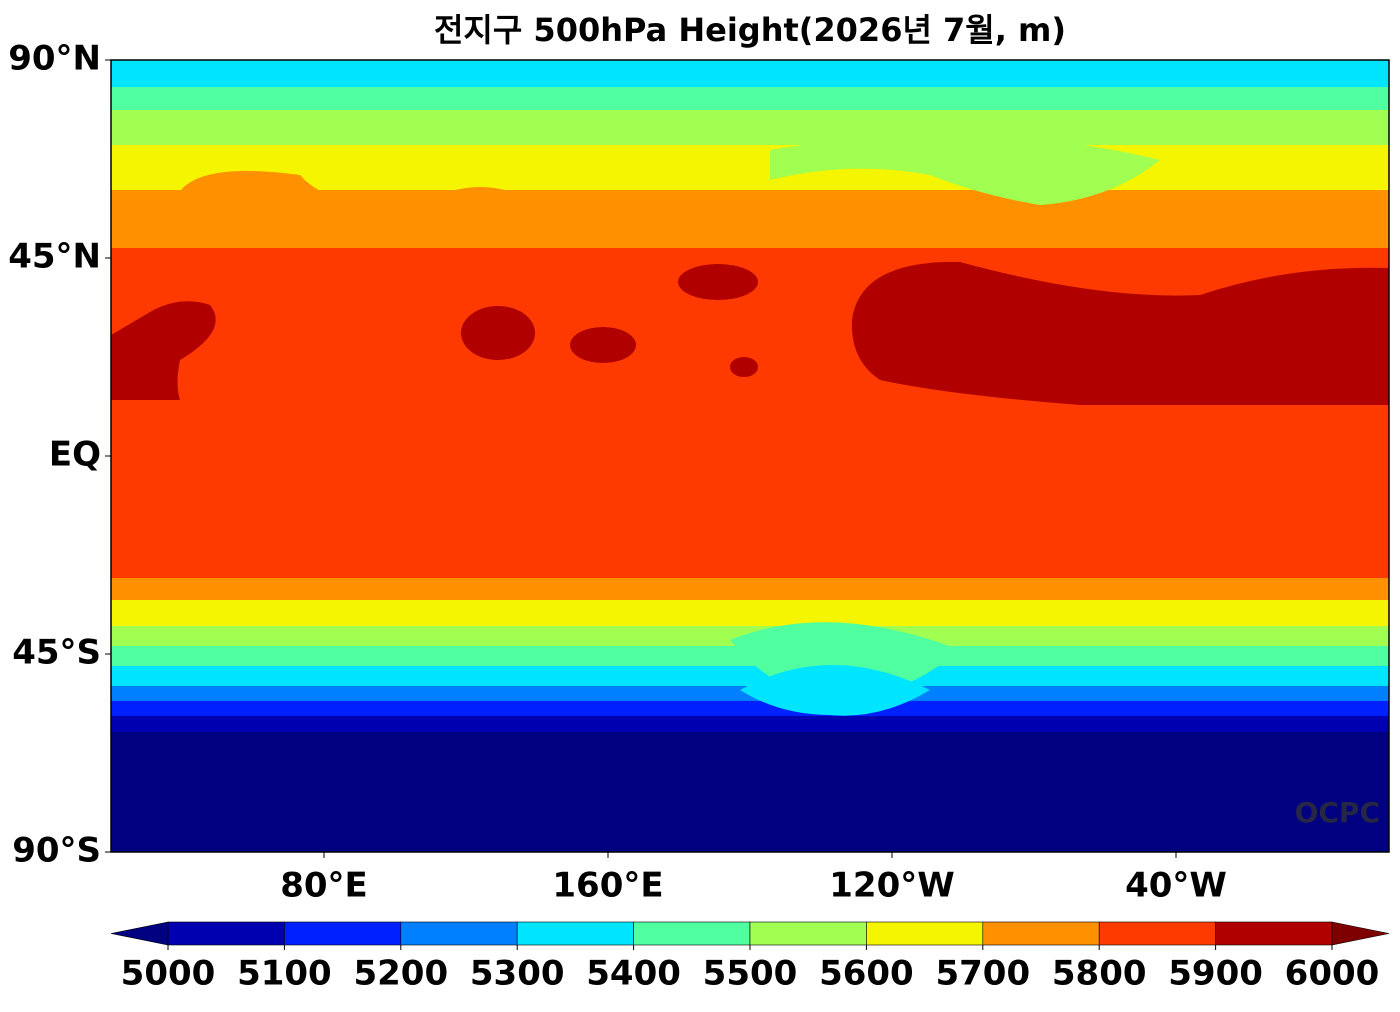 This screenshot has height=1012, width=1400. I want to click on colorbar-label: 5100, so click(284, 974).